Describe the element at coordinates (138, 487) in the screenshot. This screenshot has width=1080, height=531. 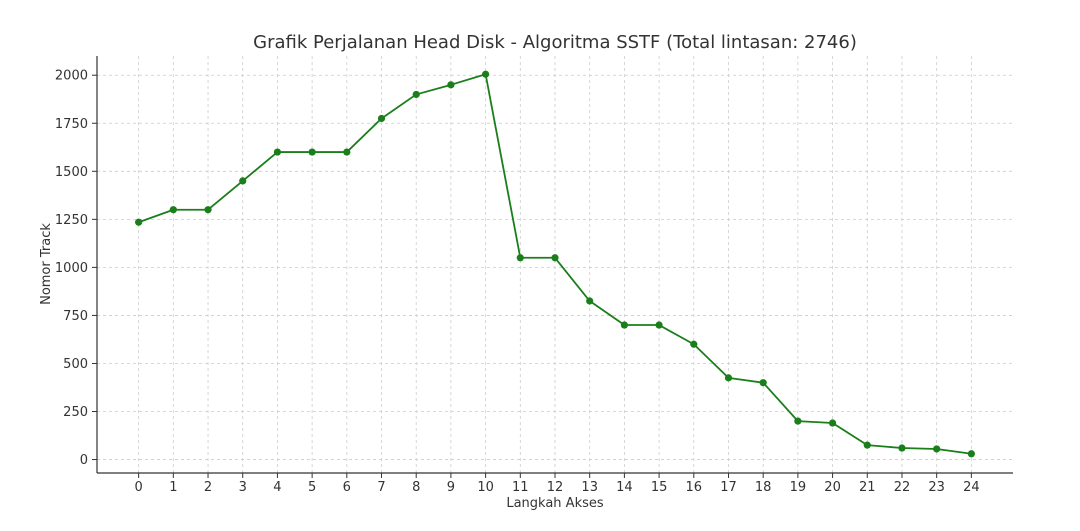
I see `x-tick-label: 0` at that location.